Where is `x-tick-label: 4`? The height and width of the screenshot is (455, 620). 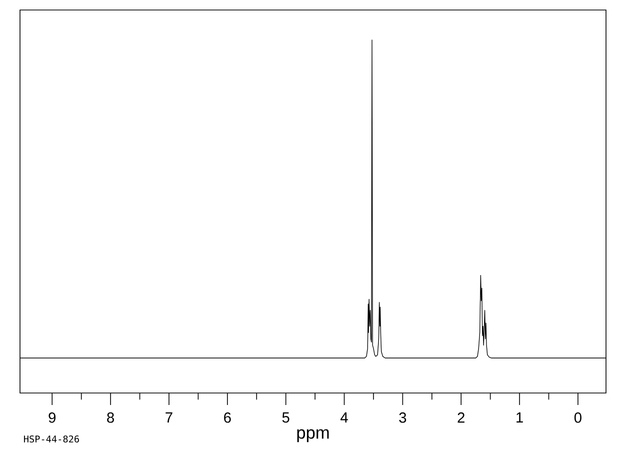
x-tick-label: 4 is located at coordinates (344, 417).